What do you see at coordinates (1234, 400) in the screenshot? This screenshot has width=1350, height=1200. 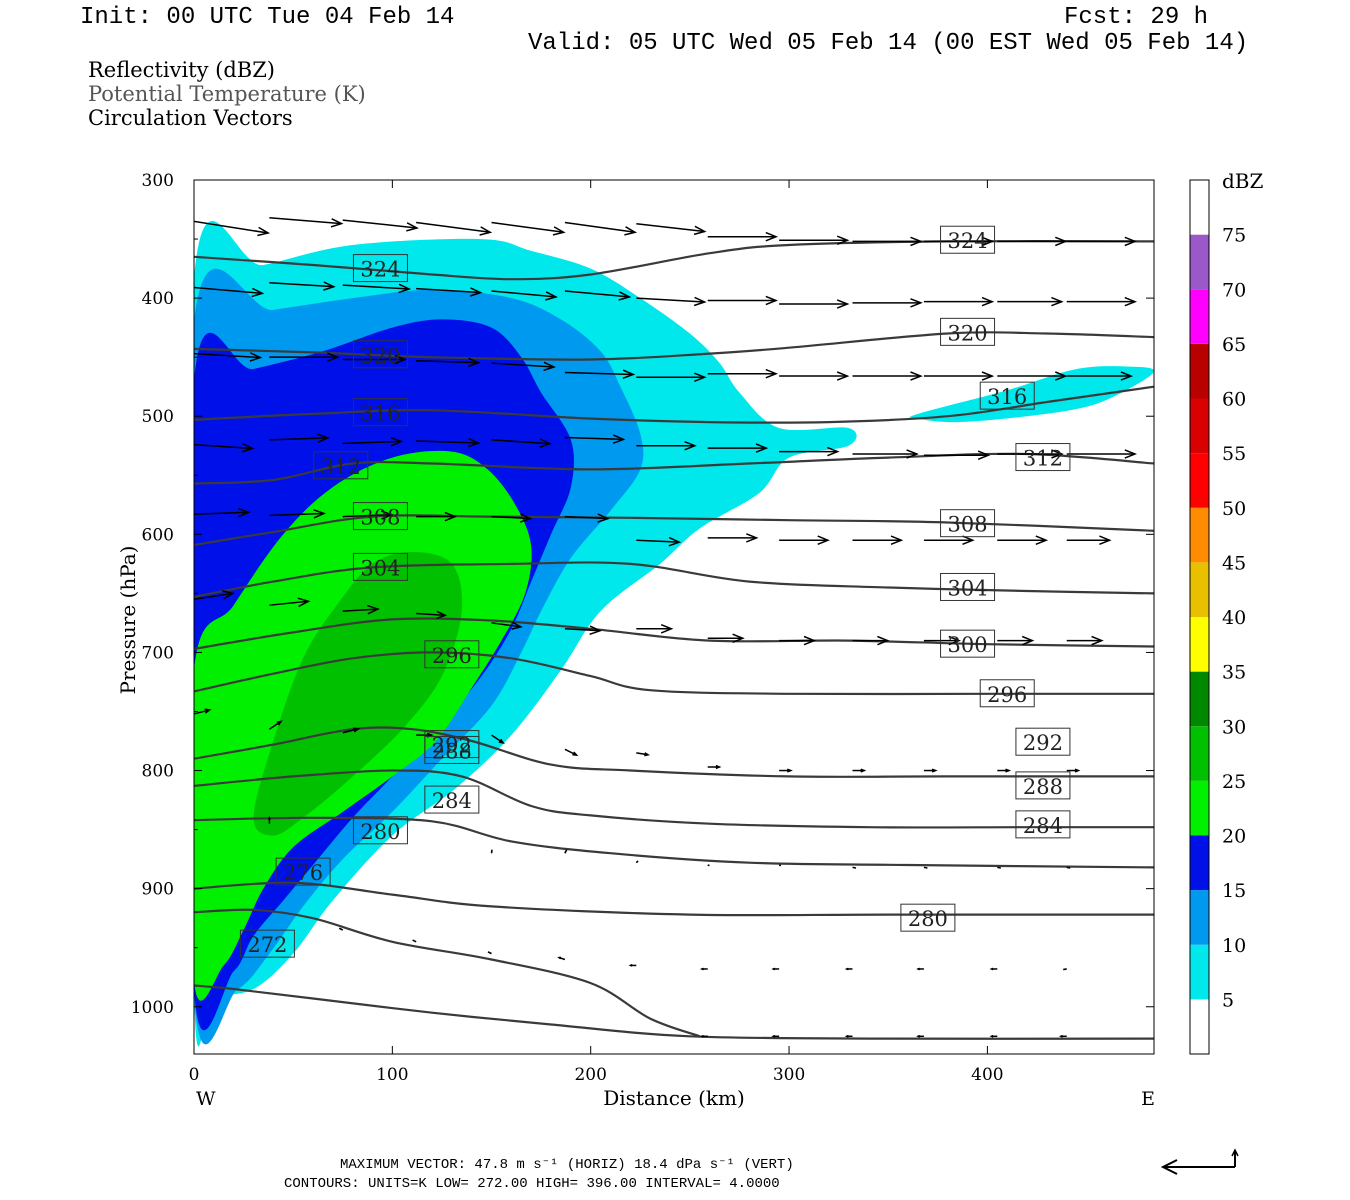 I see `colorbar-label: 60` at bounding box center [1234, 400].